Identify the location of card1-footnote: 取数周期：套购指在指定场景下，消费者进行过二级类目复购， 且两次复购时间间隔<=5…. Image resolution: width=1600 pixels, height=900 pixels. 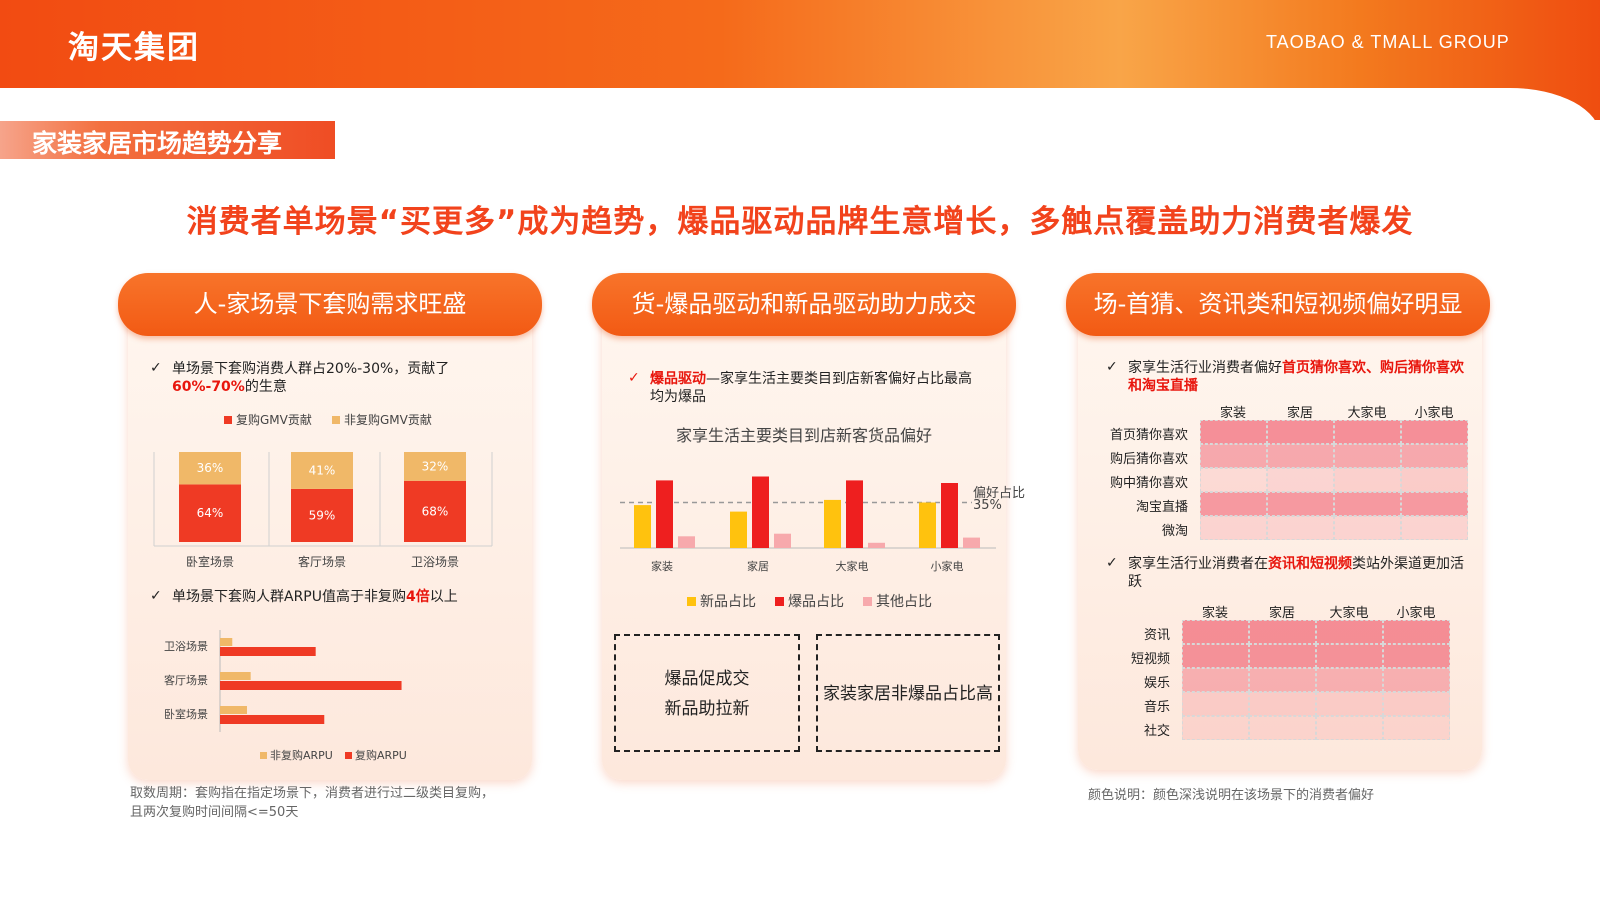
(350, 803).